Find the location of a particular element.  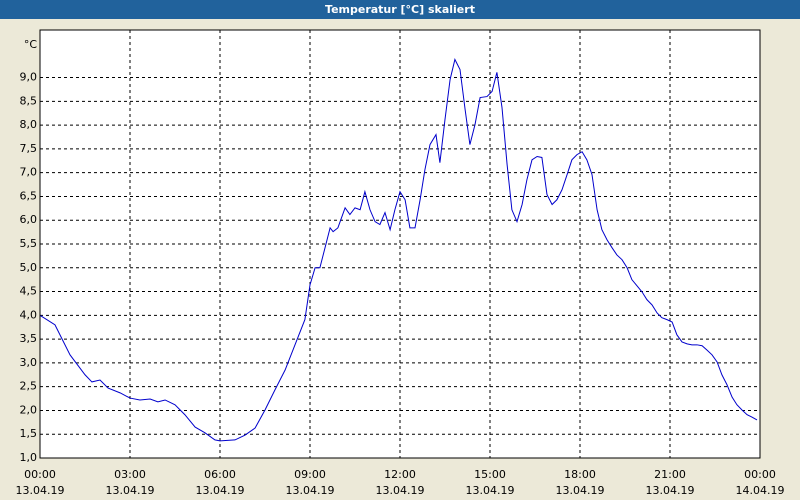

y-tick-label: 7,0 is located at coordinates (29, 172).